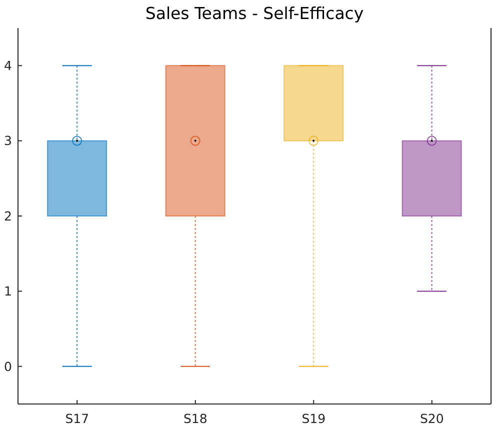 Image resolution: width=492 pixels, height=430 pixels. Describe the element at coordinates (77, 418) in the screenshot. I see `x-tick-label: S17` at that location.